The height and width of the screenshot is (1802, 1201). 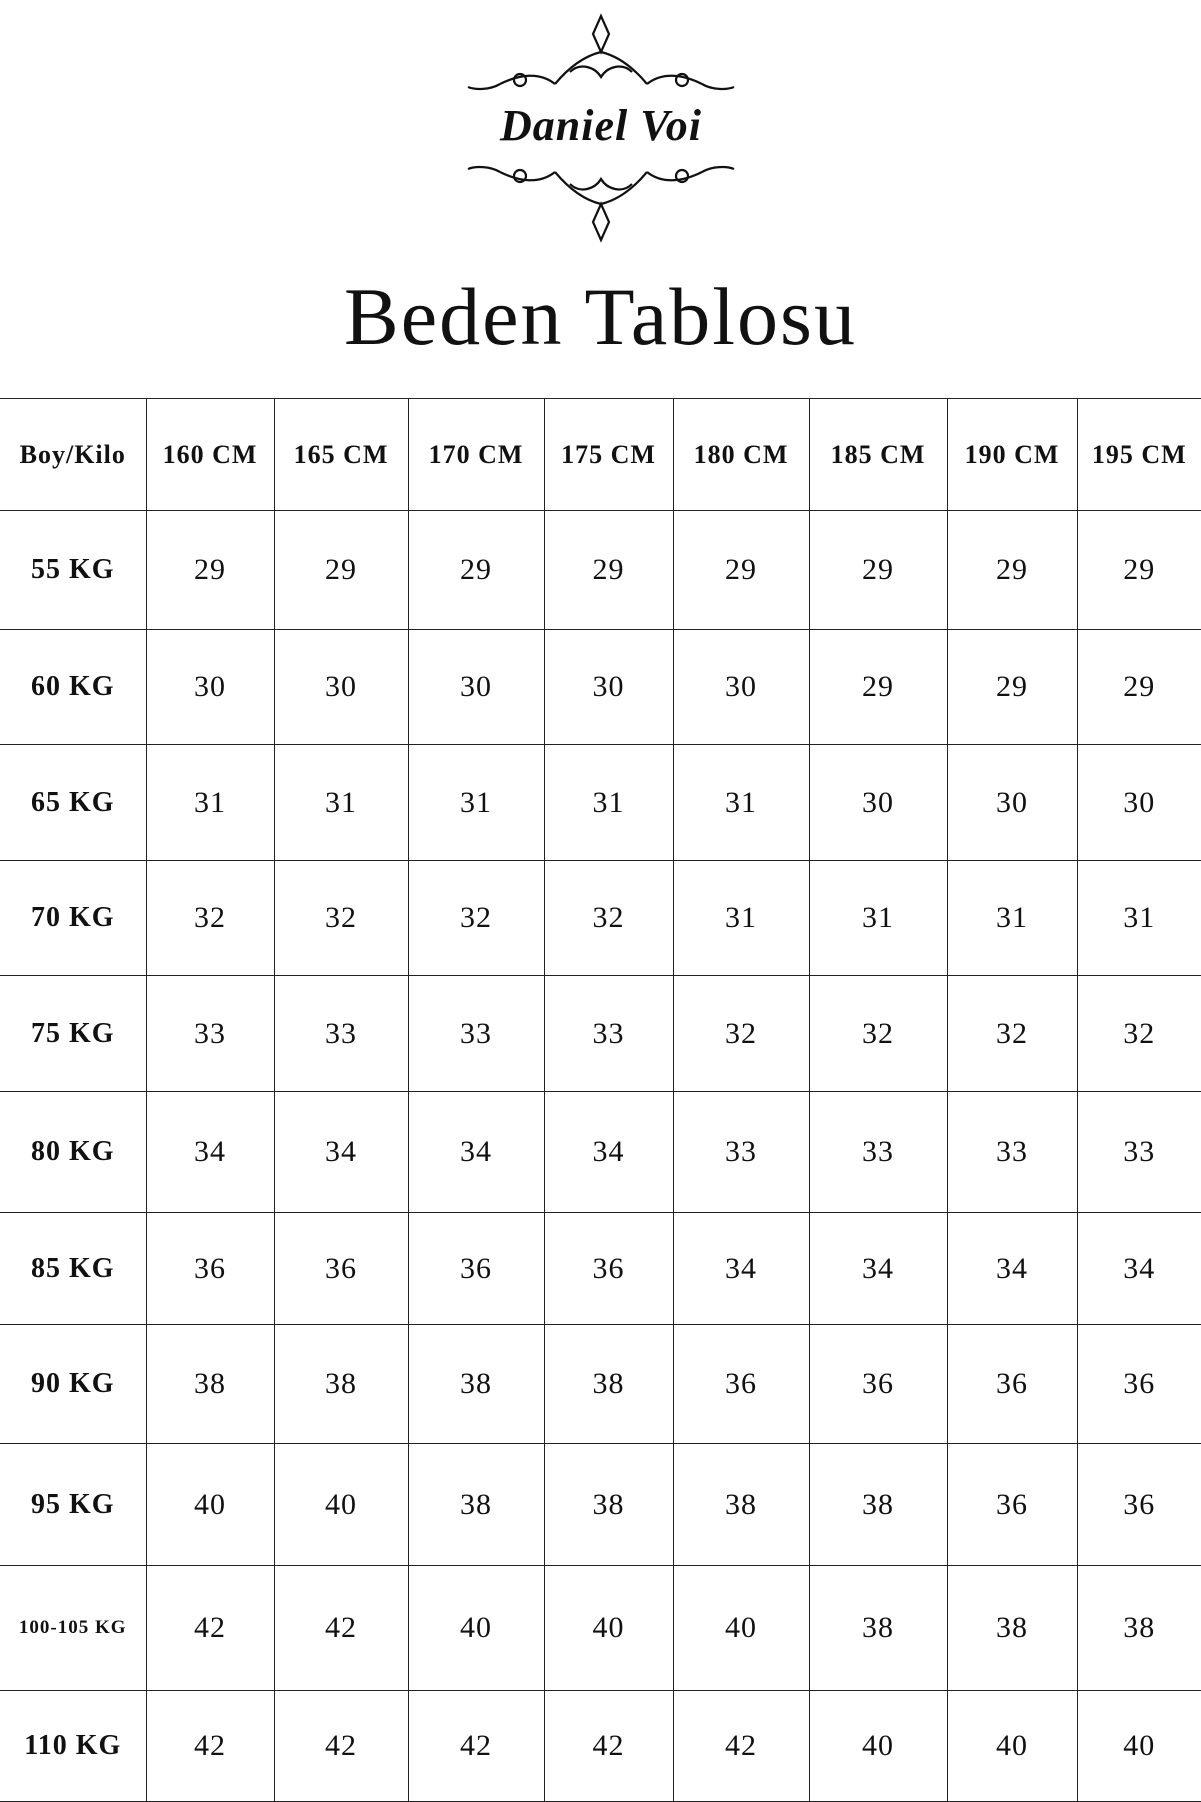 I want to click on row-header: 110 KG, so click(x=73, y=1746).